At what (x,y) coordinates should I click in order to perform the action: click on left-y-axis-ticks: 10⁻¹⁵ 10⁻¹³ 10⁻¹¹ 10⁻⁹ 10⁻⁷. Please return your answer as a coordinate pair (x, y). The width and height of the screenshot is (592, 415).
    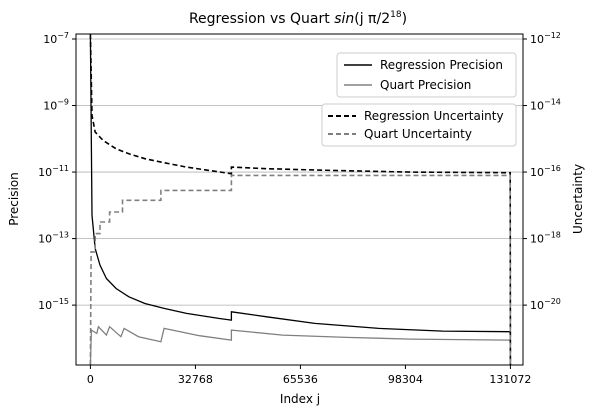
    Looking at the image, I should click on (57, 171).